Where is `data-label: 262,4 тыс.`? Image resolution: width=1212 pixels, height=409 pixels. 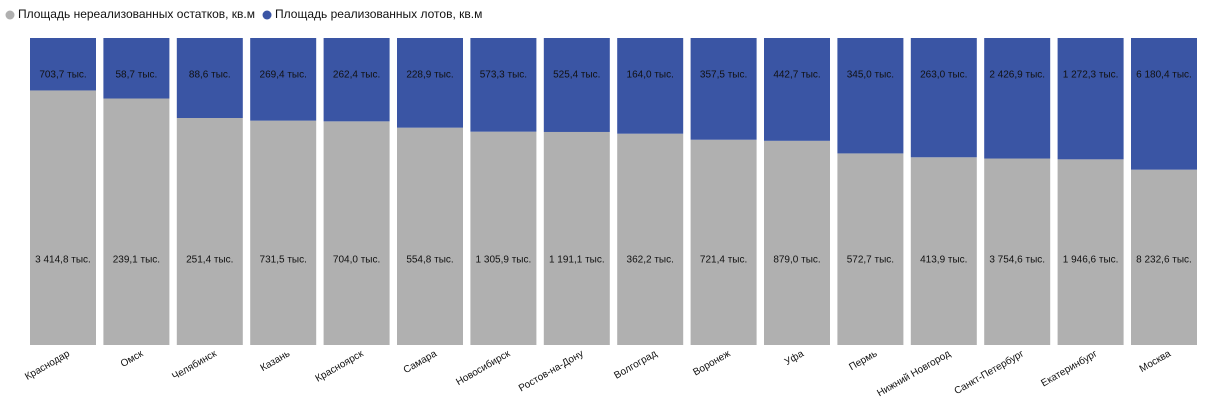 data-label: 262,4 тыс. is located at coordinates (356, 75).